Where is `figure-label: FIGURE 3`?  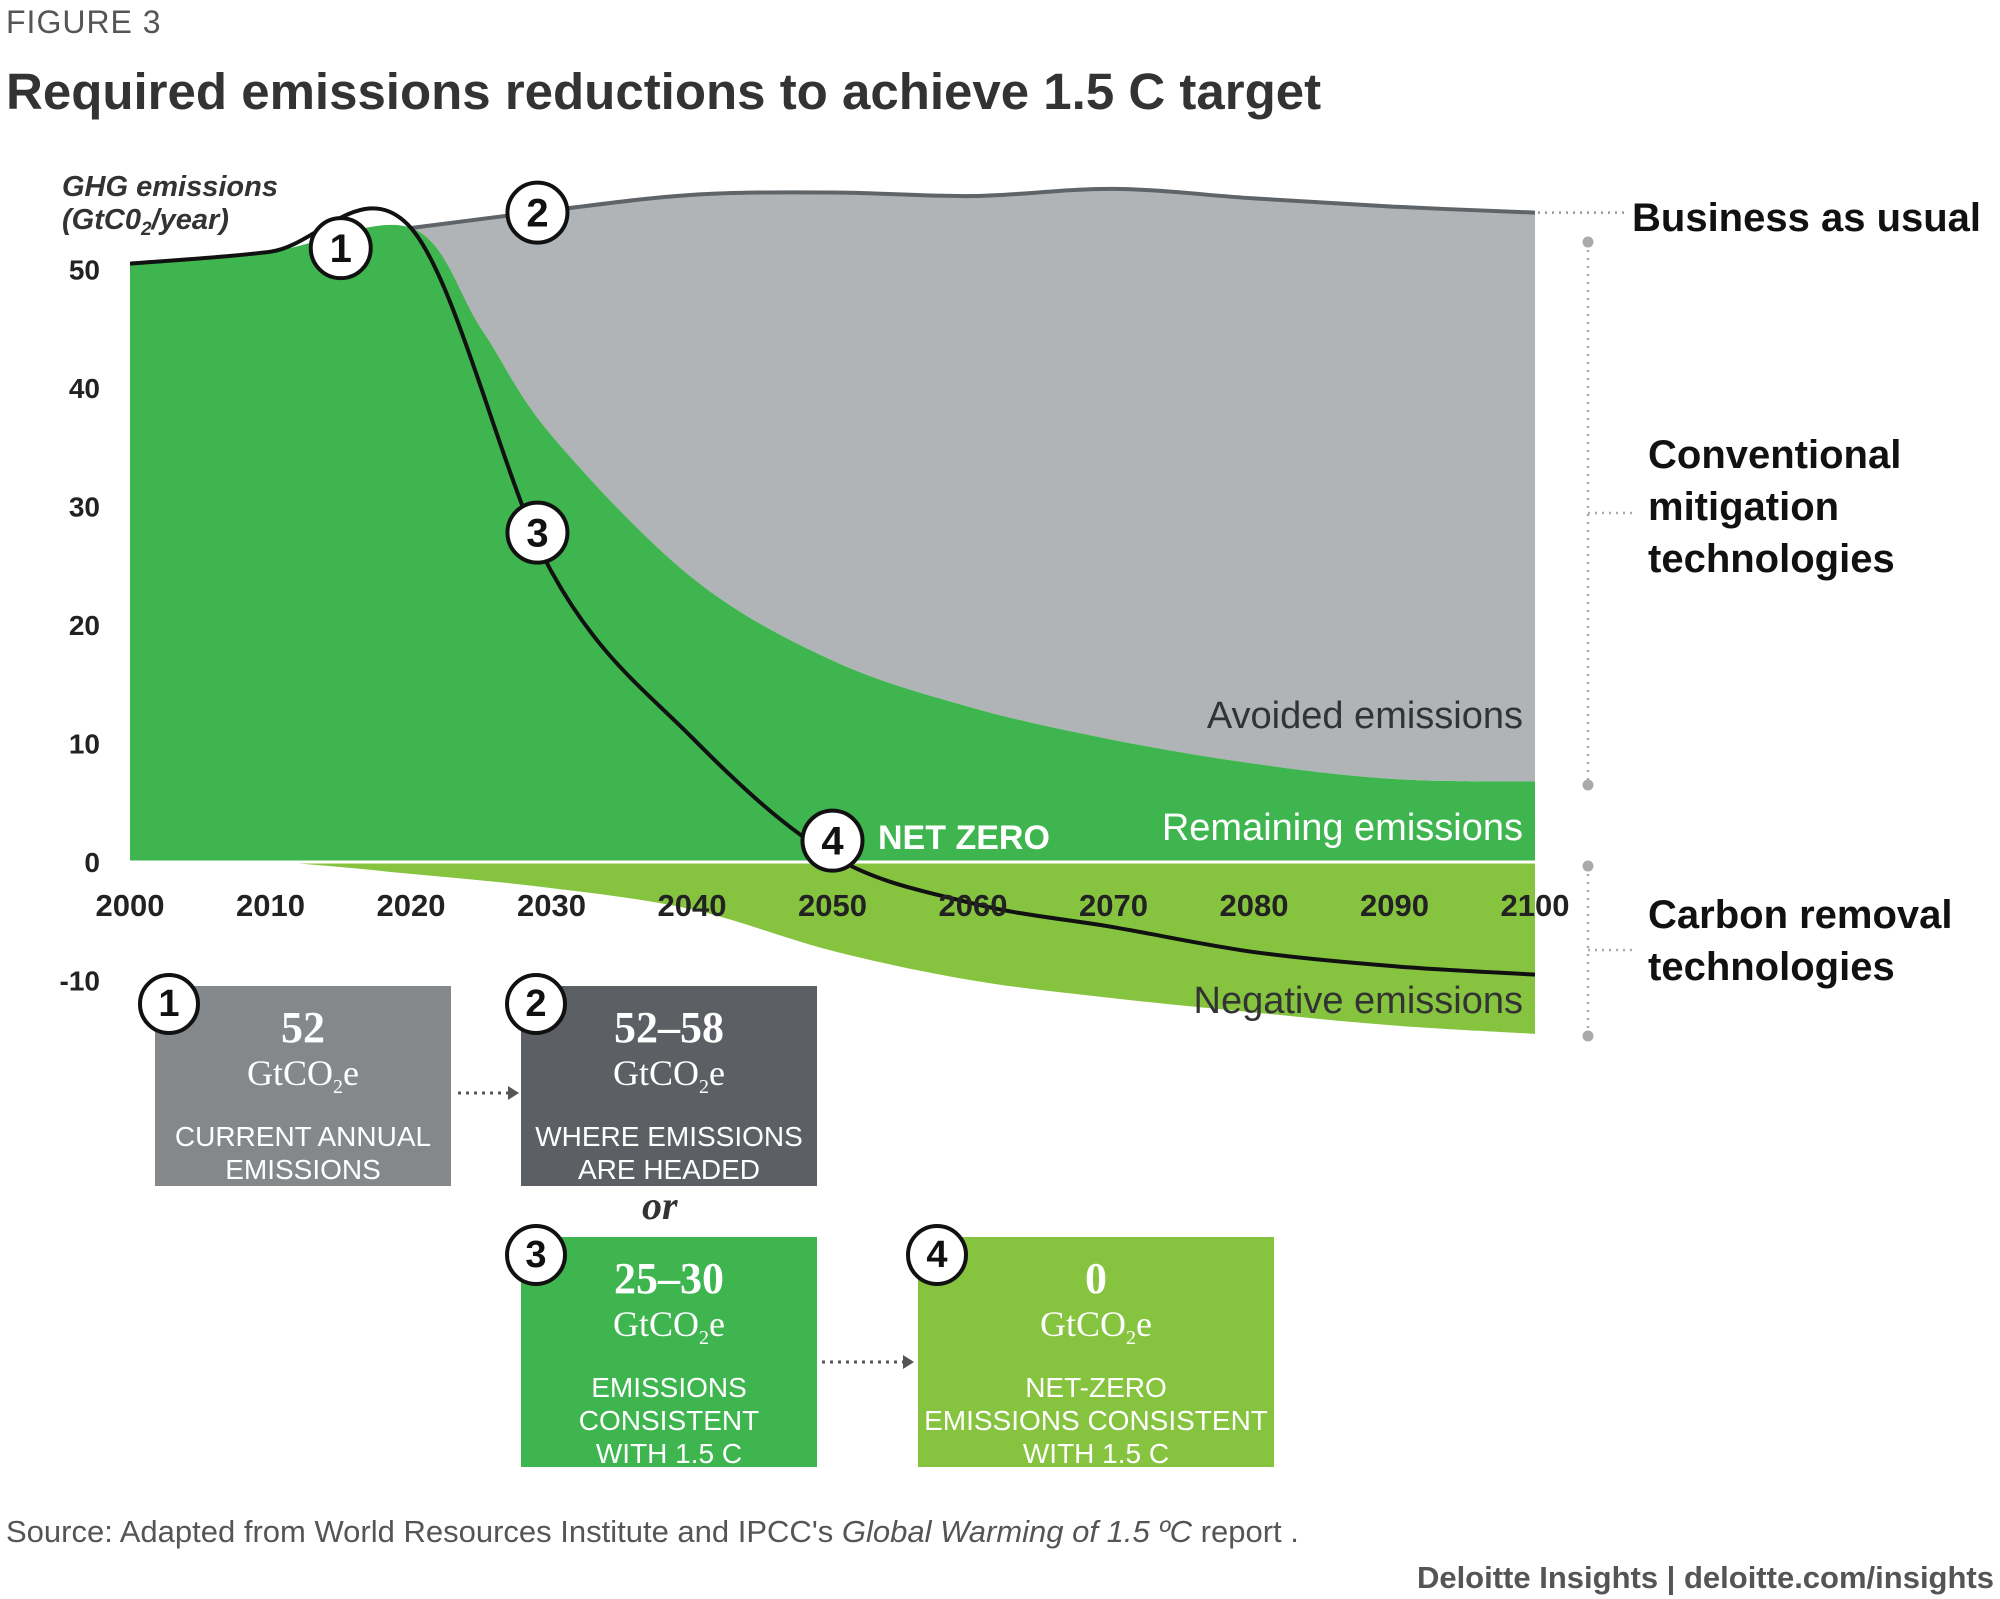 figure-label: FIGURE 3 is located at coordinates (84, 22).